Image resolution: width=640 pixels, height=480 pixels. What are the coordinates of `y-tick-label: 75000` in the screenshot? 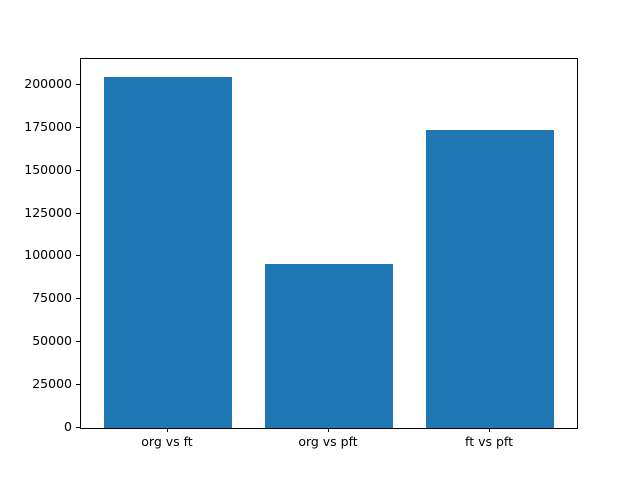 It's located at (52, 298).